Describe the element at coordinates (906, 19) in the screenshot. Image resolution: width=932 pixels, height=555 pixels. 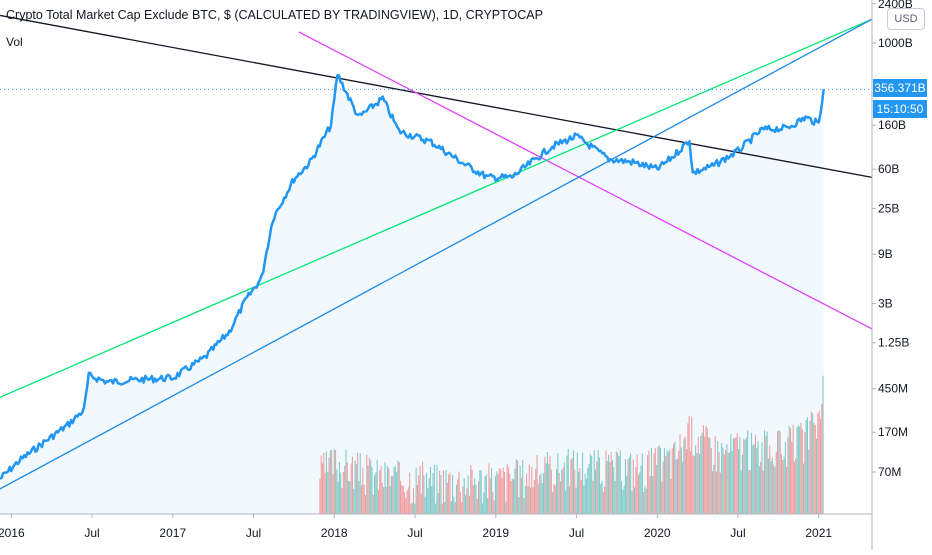
I see `currency-button: USD` at that location.